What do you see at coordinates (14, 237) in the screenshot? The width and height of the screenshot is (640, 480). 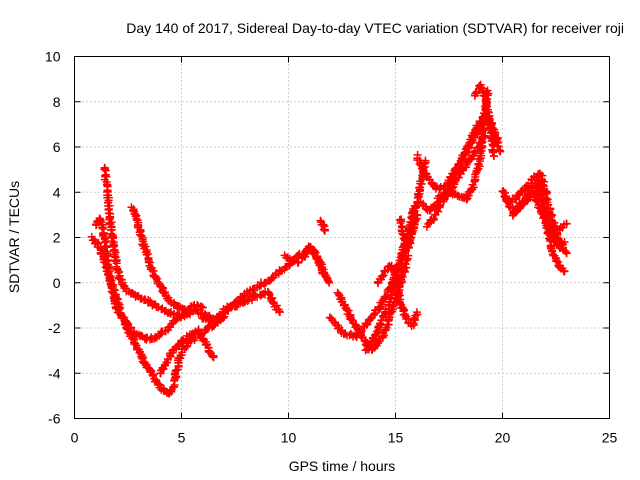 I see `y-axis-label: SDTVAR / TECUs` at bounding box center [14, 237].